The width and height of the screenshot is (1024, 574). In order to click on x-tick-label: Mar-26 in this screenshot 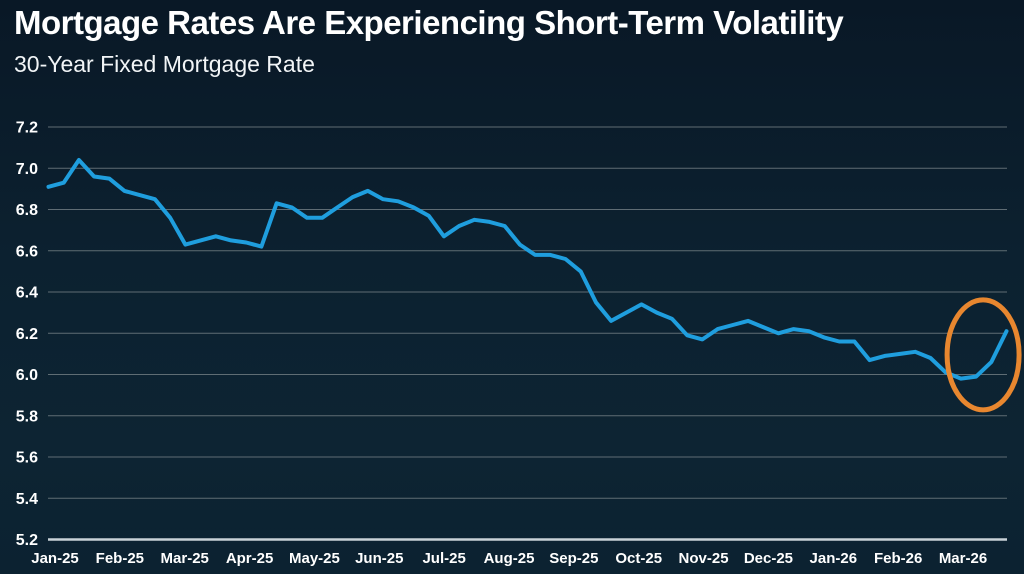, I will do `click(963, 558)`.